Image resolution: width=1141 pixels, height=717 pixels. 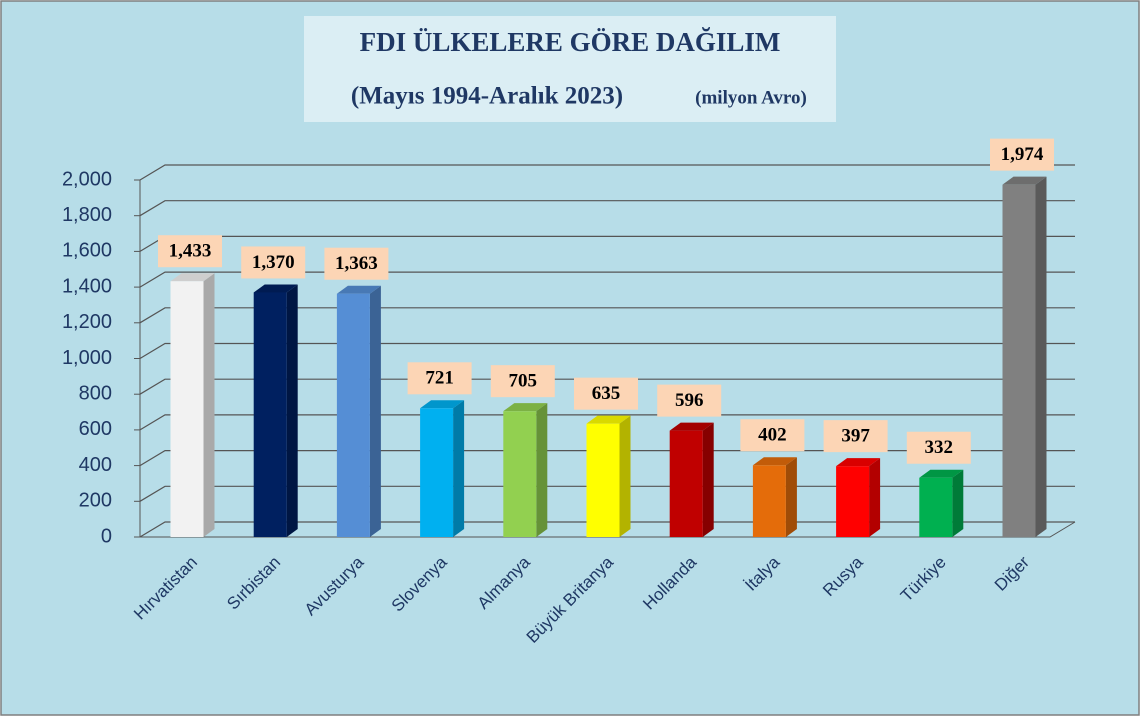 I want to click on value-label: 1,370, so click(x=273, y=262).